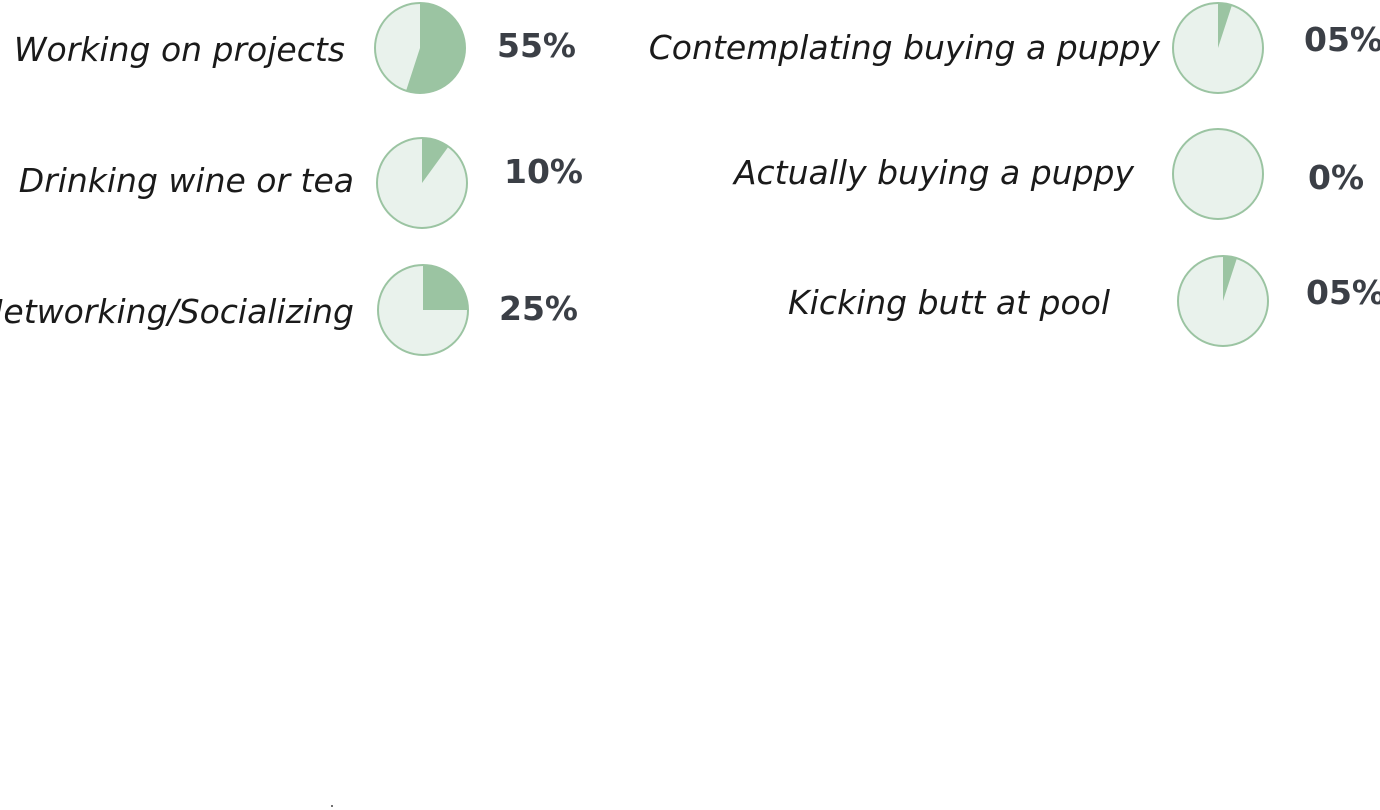  I want to click on slice-label-drinking-wine-or-tea: Drinking wine or tea, so click(186, 180).